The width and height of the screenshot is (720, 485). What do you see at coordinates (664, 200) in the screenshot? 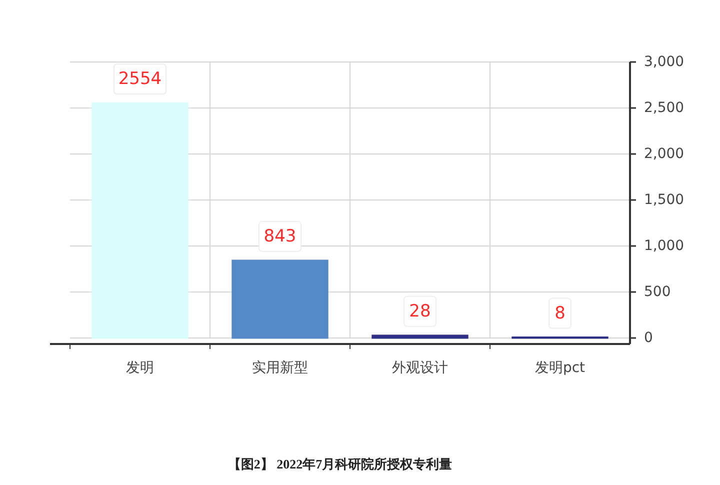
I see `y-tick-label: 1,500` at bounding box center [664, 200].